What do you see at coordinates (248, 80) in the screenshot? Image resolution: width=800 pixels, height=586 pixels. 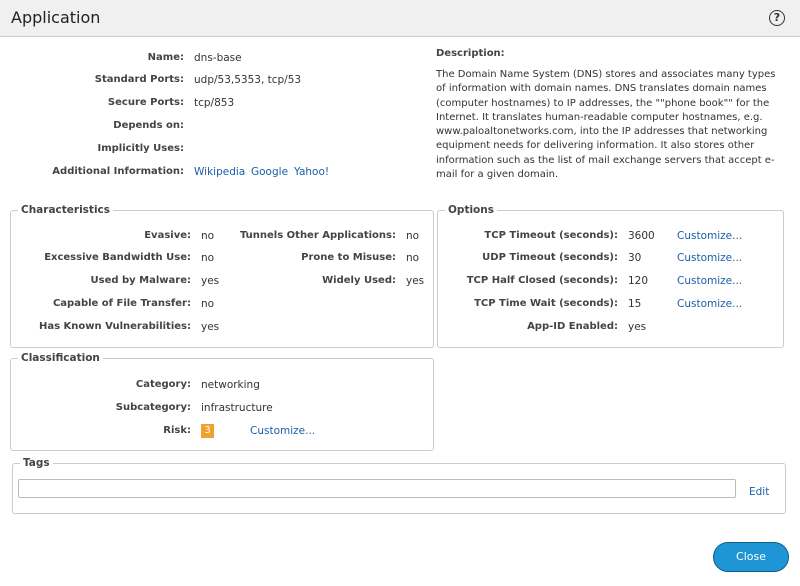 I see `field-value: udp/53,5353, tcp/53` at bounding box center [248, 80].